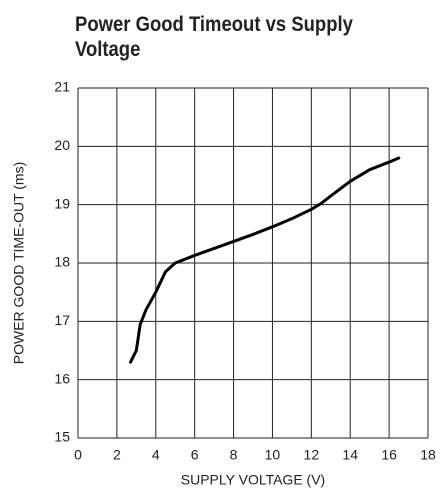  I want to click on y-tick-label: 17, so click(62, 320).